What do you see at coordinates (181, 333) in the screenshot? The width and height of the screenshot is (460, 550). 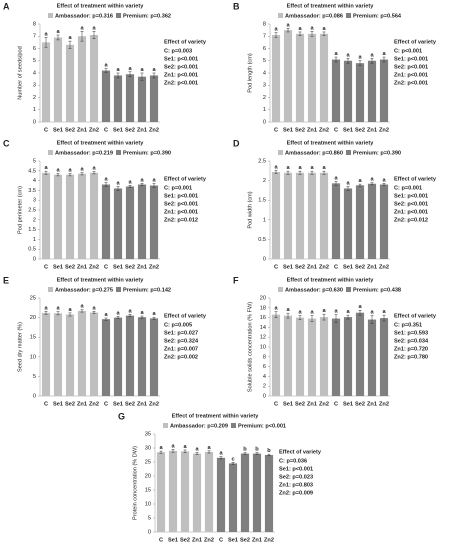 I see `variety-effect: Se1: p=0.027` at bounding box center [181, 333].